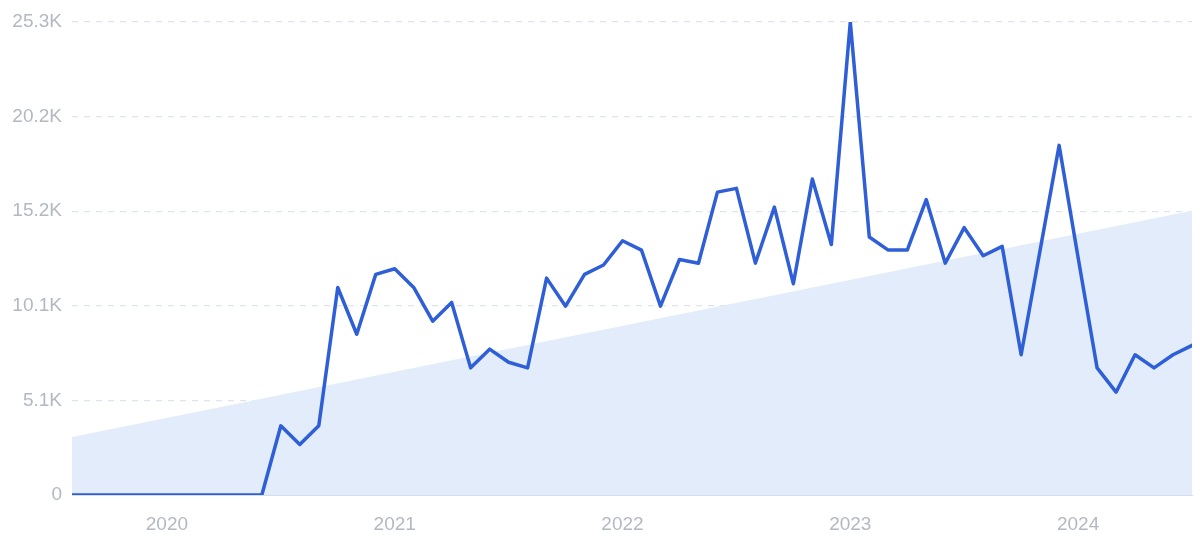 The image size is (1200, 558). Describe the element at coordinates (42, 399) in the screenshot. I see `y-tick-label: 5.1K` at that location.